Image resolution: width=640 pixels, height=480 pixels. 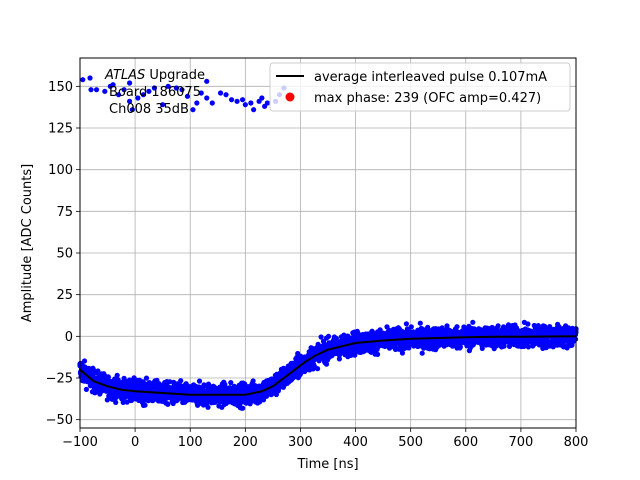 I want to click on x-axis-label: Time [ns], so click(x=327, y=464).